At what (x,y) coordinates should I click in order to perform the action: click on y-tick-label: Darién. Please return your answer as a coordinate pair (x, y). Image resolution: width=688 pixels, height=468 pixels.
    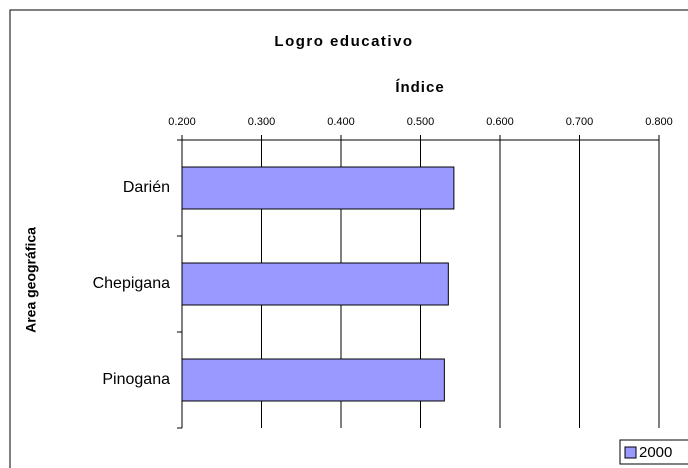
    Looking at the image, I should click on (146, 187).